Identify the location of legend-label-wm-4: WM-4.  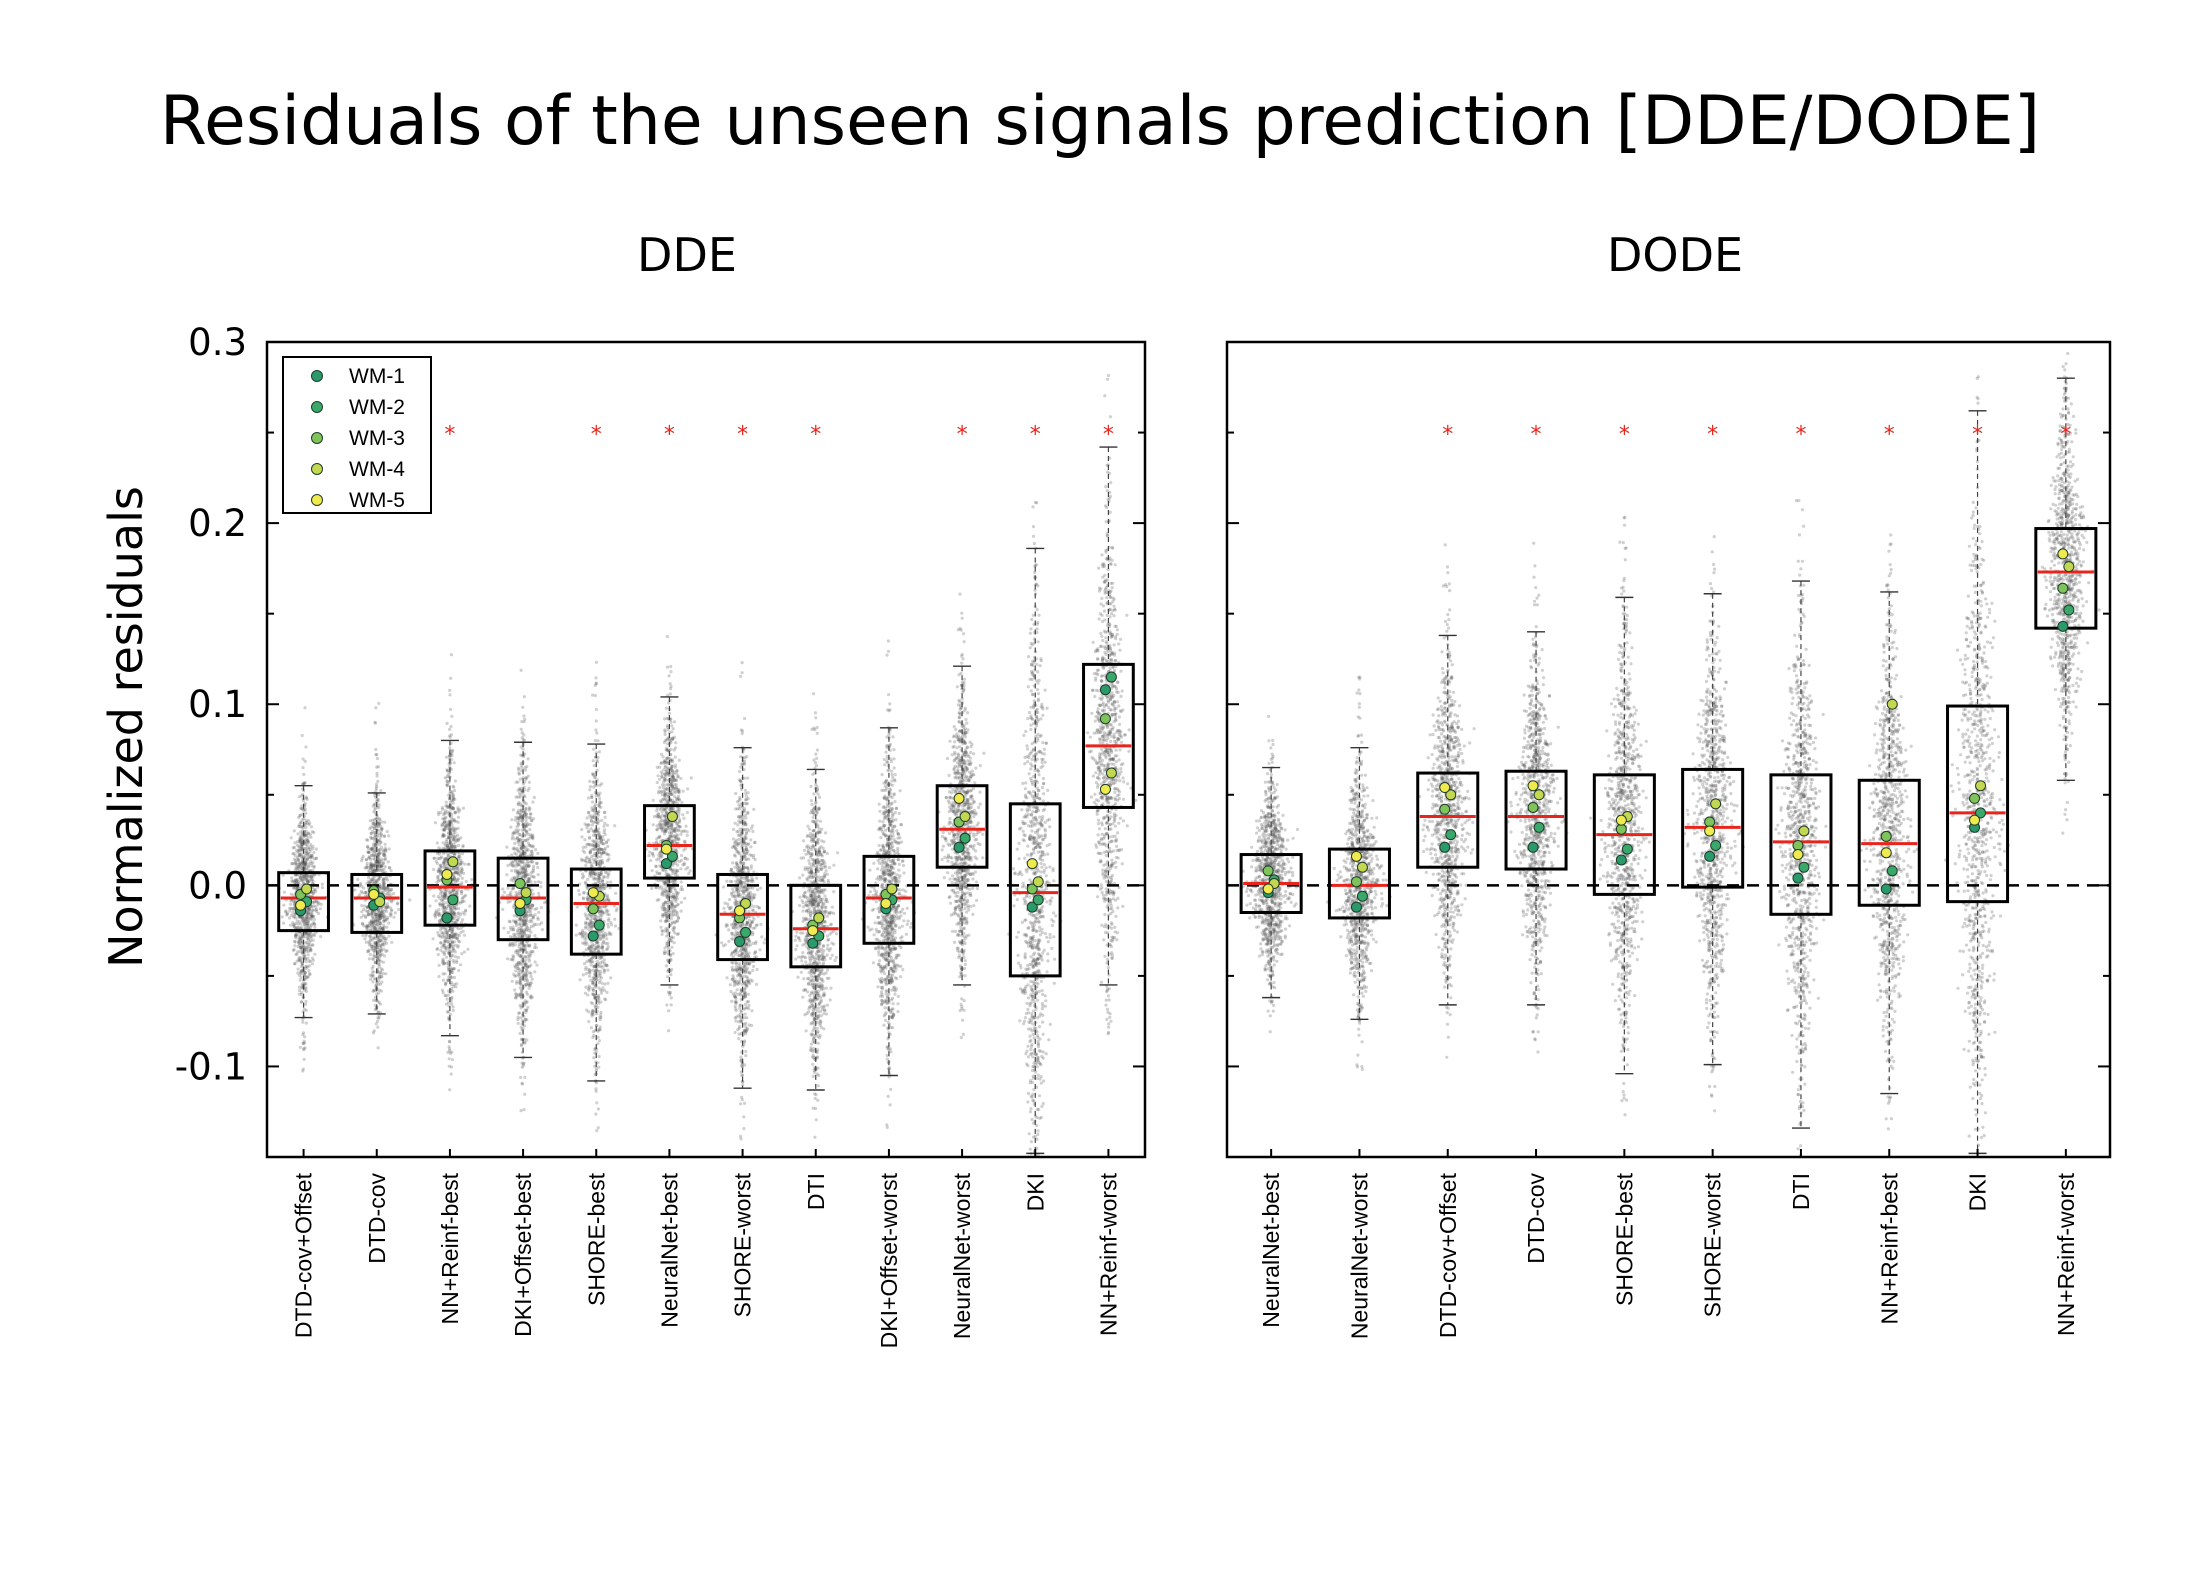
(377, 469).